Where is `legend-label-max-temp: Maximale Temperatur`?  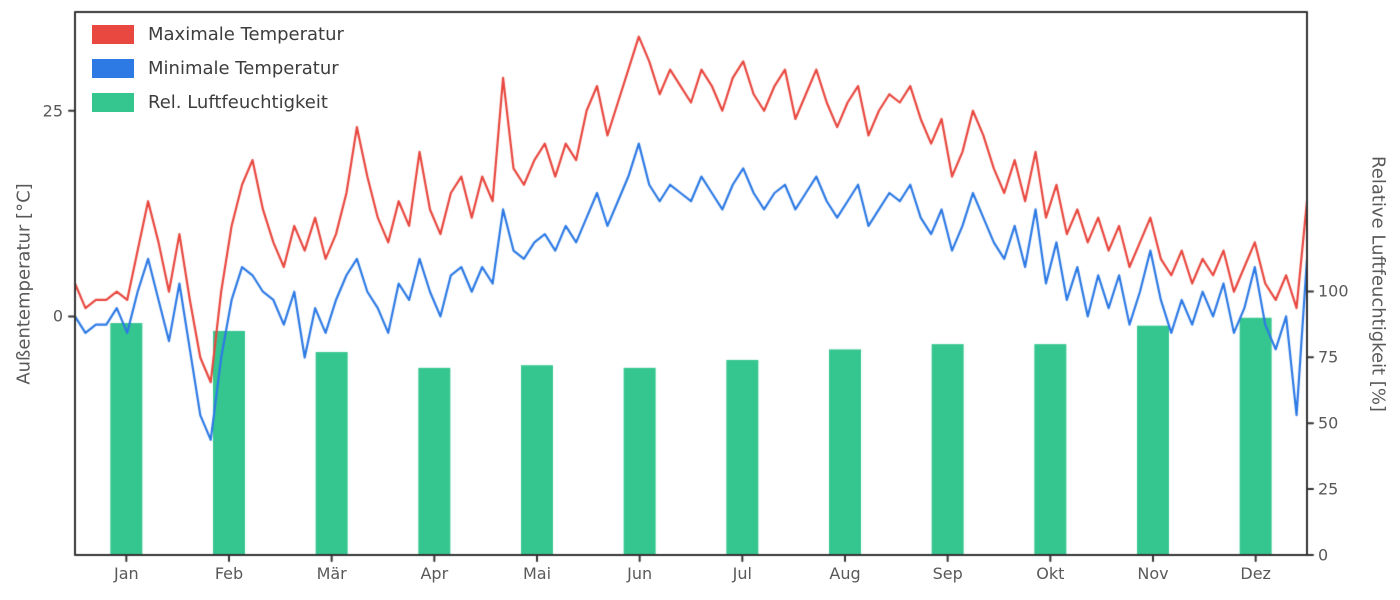
legend-label-max-temp: Maximale Temperatur is located at coordinates (246, 34).